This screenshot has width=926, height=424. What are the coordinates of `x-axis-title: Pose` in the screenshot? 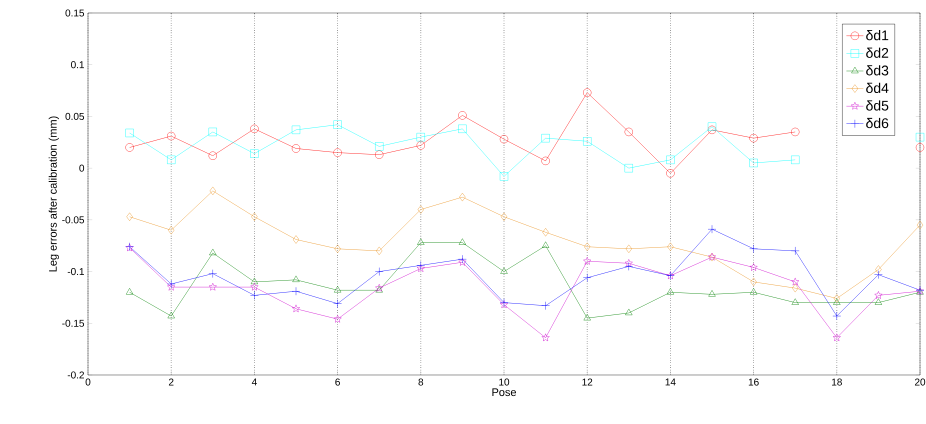 It's located at (504, 392).